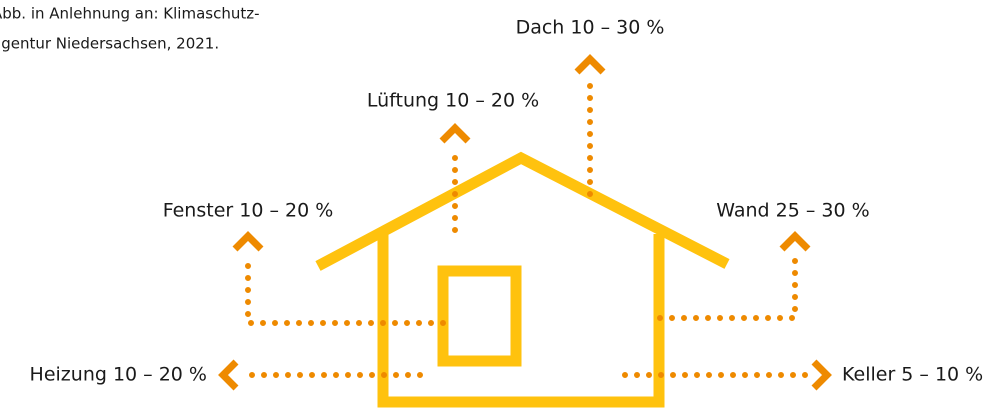 Image resolution: width=1002 pixels, height=408 pixels. Describe the element at coordinates (118, 375) in the screenshot. I see `label: Heizung 10 – 20 %` at that location.